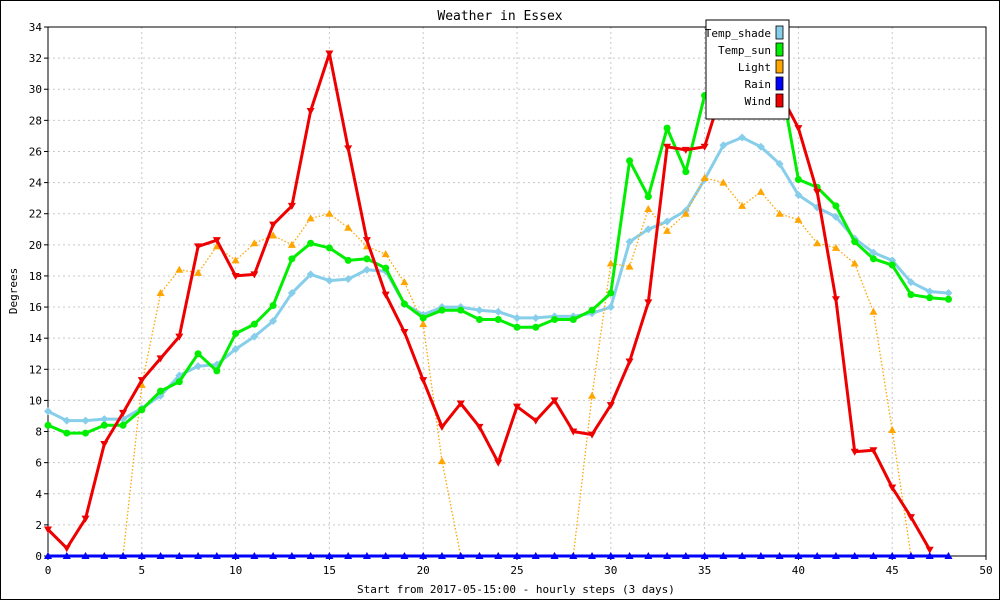 The height and width of the screenshot is (600, 1000). Describe the element at coordinates (35, 276) in the screenshot. I see `y-tick-label: 18` at that location.